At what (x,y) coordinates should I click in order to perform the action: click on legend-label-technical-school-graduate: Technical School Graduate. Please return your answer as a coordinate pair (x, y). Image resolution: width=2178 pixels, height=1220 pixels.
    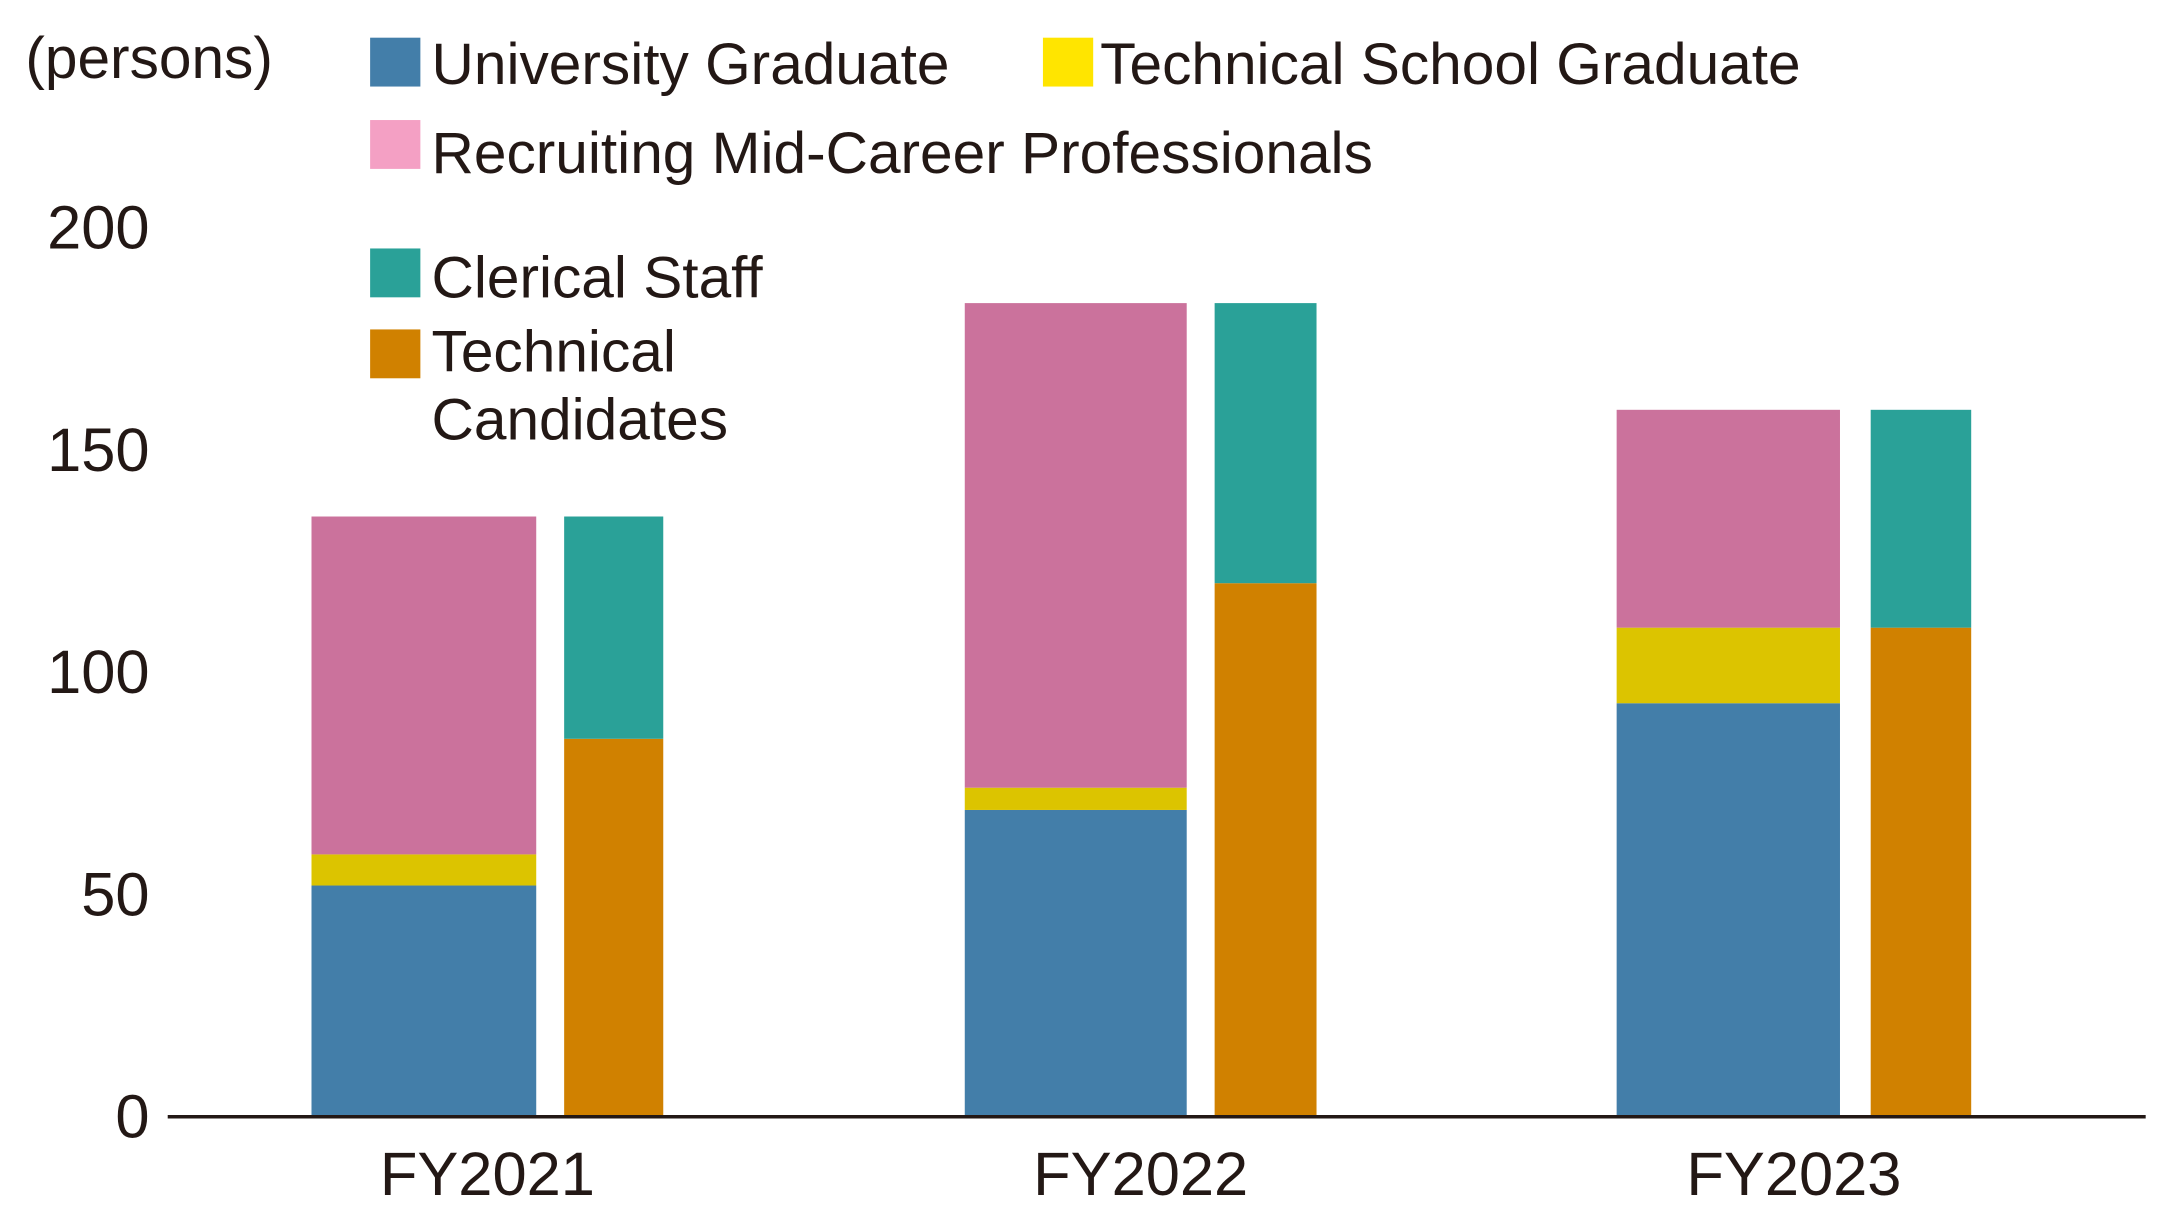
    Looking at the image, I should click on (1450, 64).